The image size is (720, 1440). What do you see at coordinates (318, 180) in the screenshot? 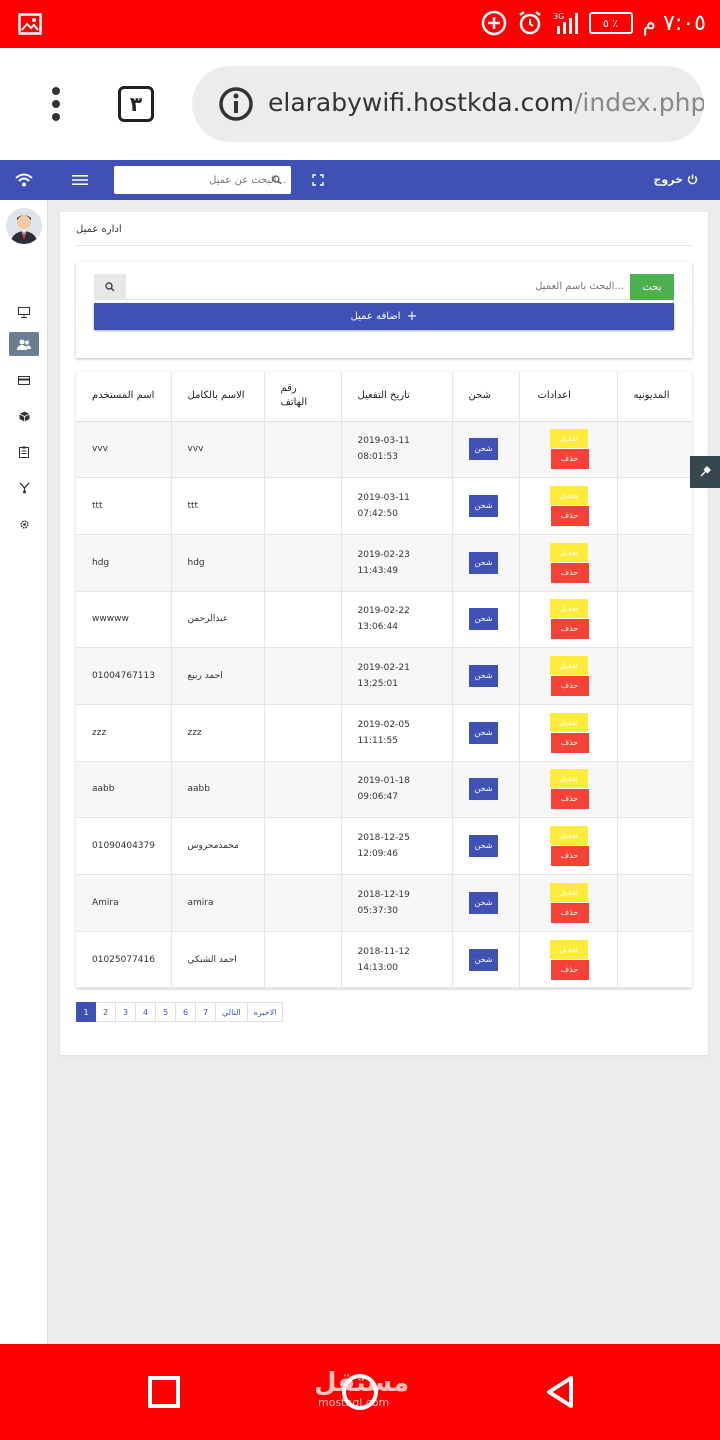
I see `fullscreen-icon` at bounding box center [318, 180].